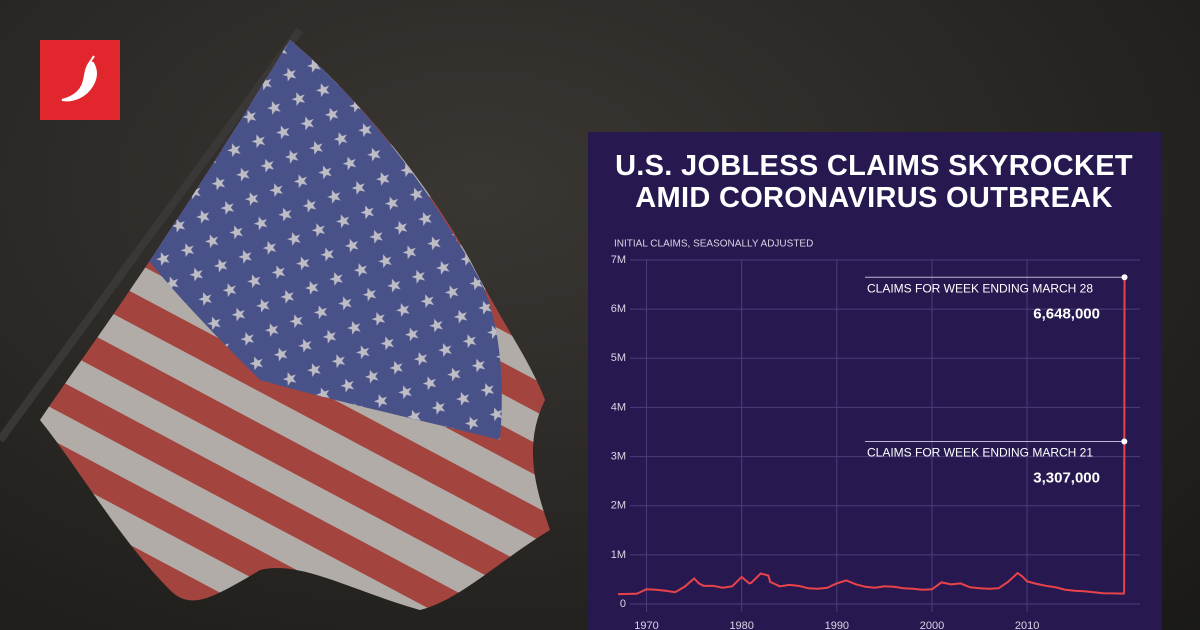  I want to click on data-label: 3,307,000, so click(1066, 477).